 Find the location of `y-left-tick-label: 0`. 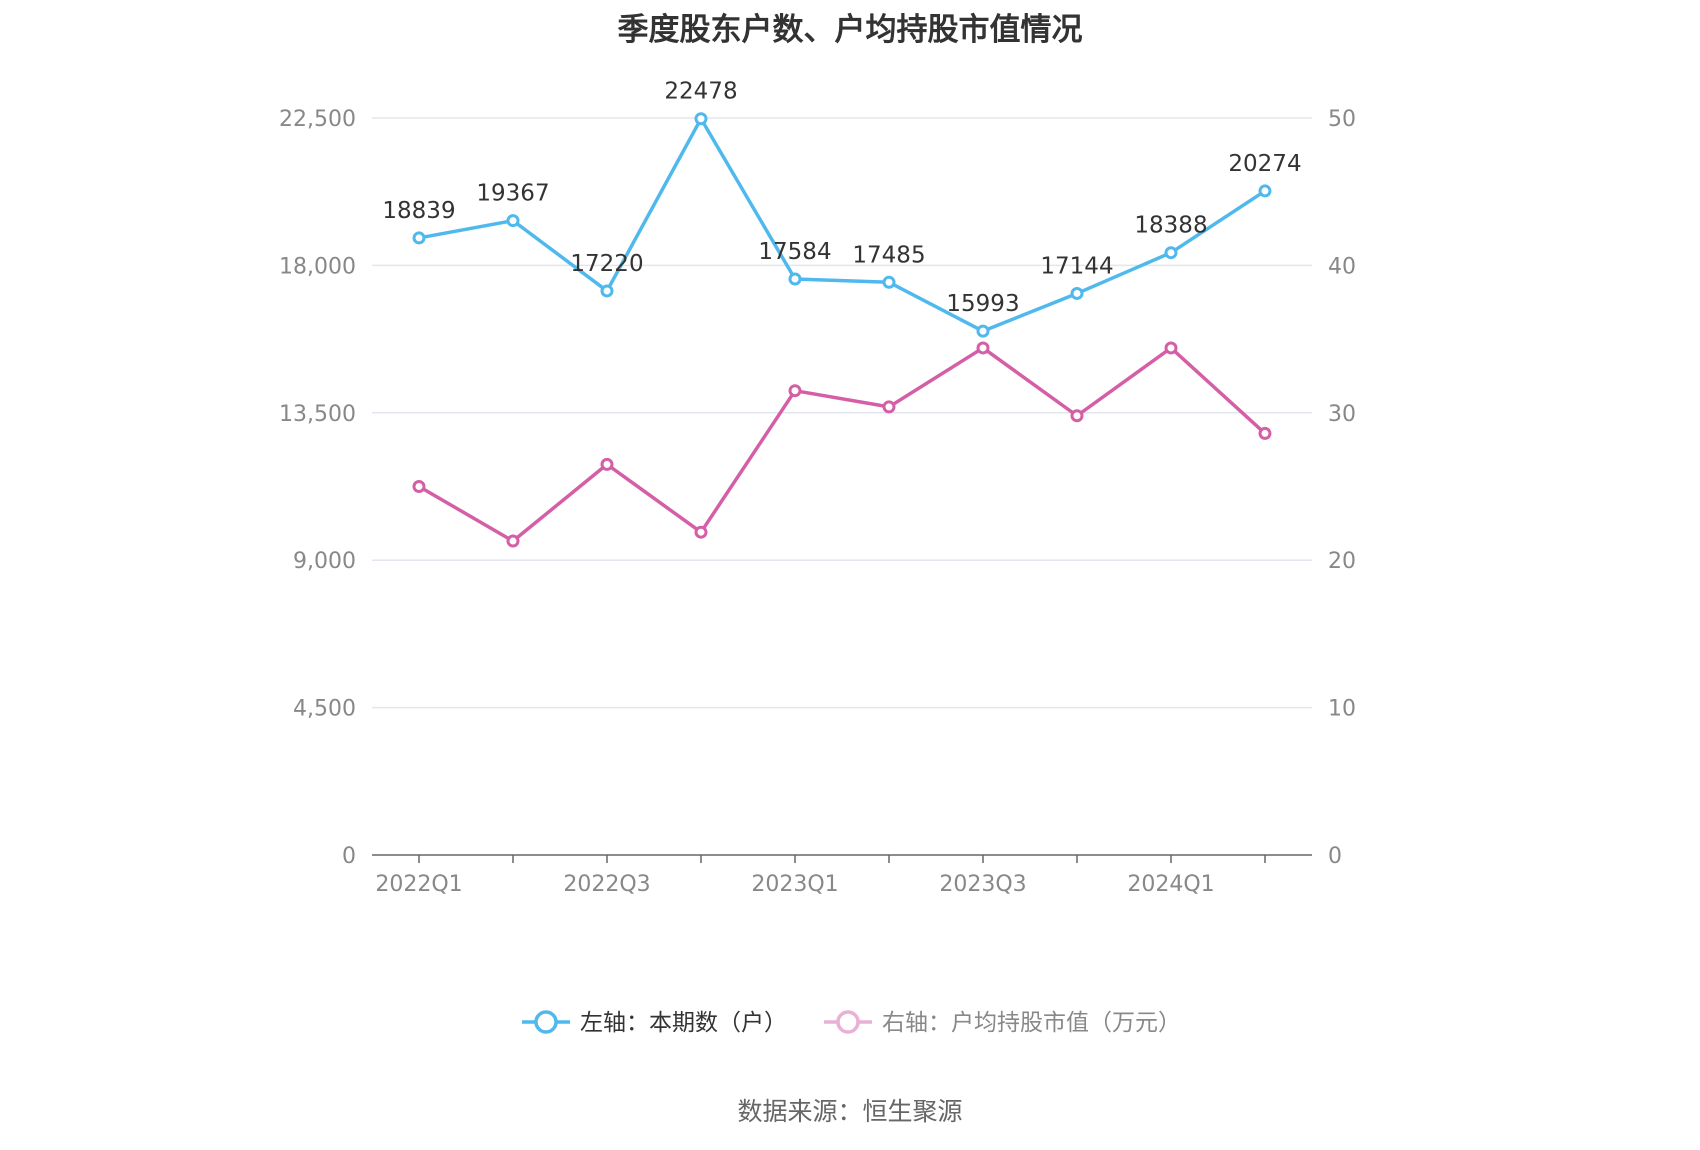

y-left-tick-label: 0 is located at coordinates (349, 856).